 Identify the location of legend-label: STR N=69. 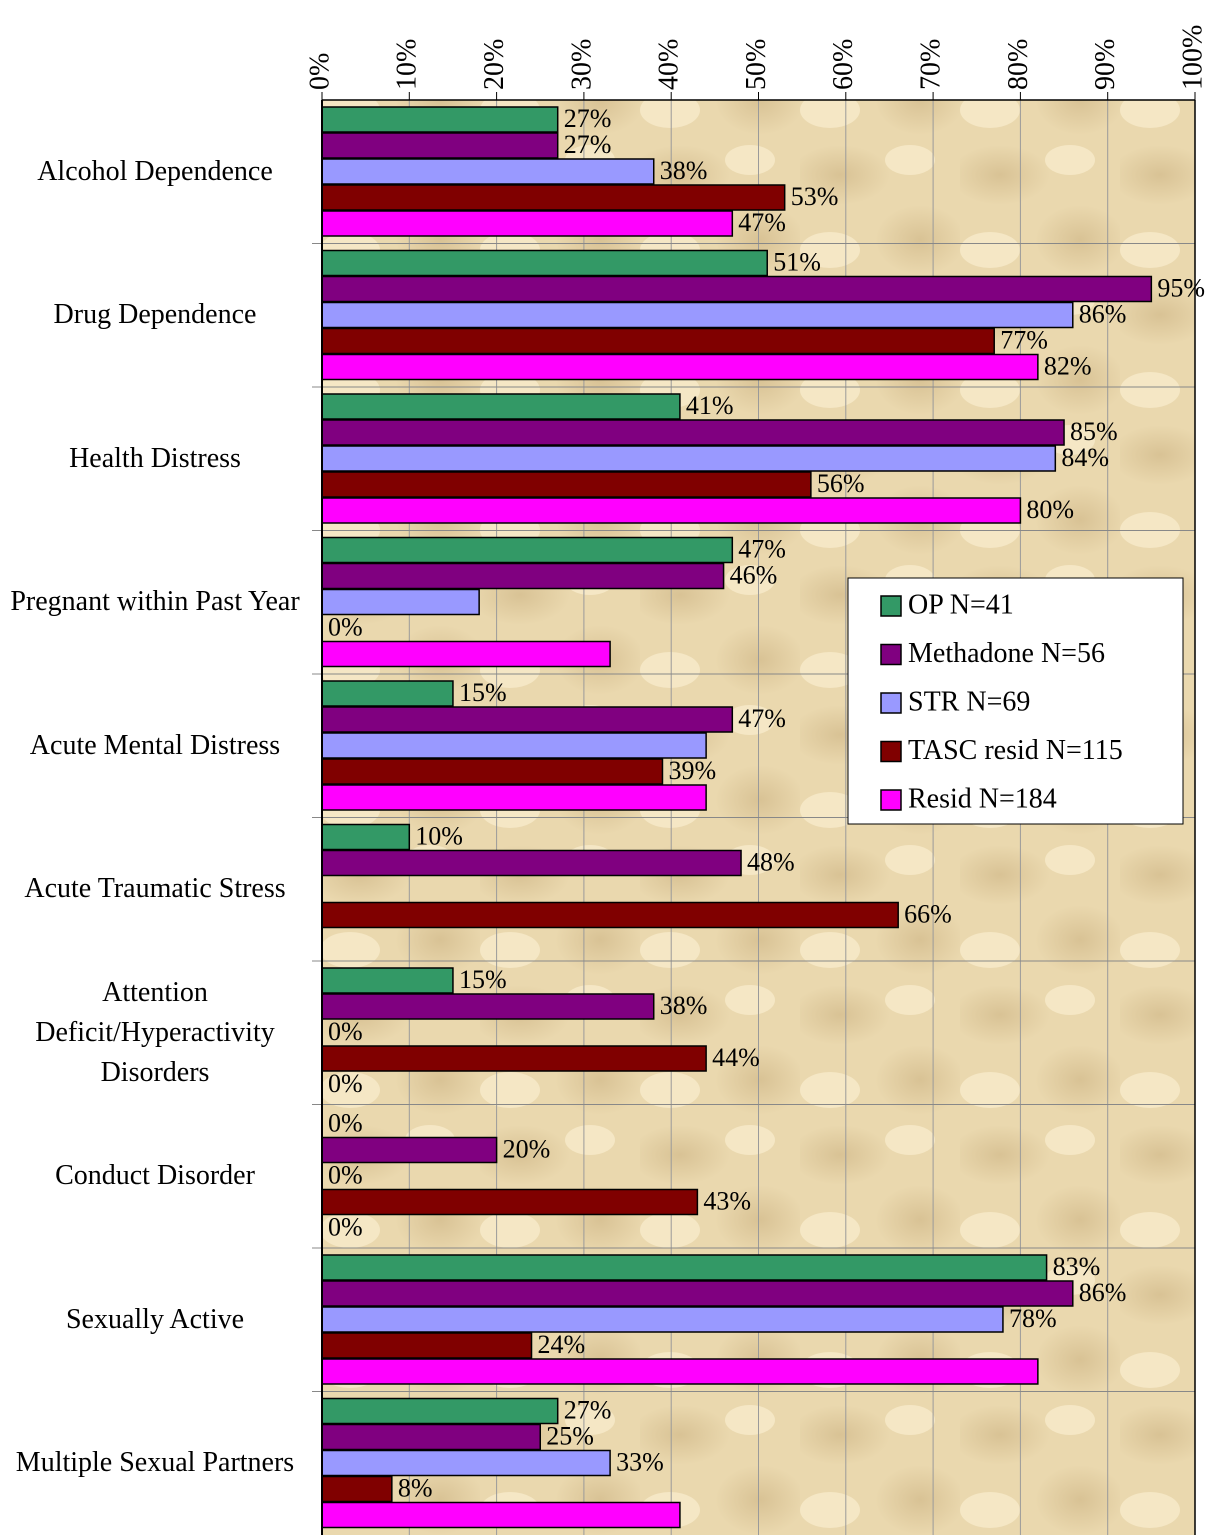
(969, 701).